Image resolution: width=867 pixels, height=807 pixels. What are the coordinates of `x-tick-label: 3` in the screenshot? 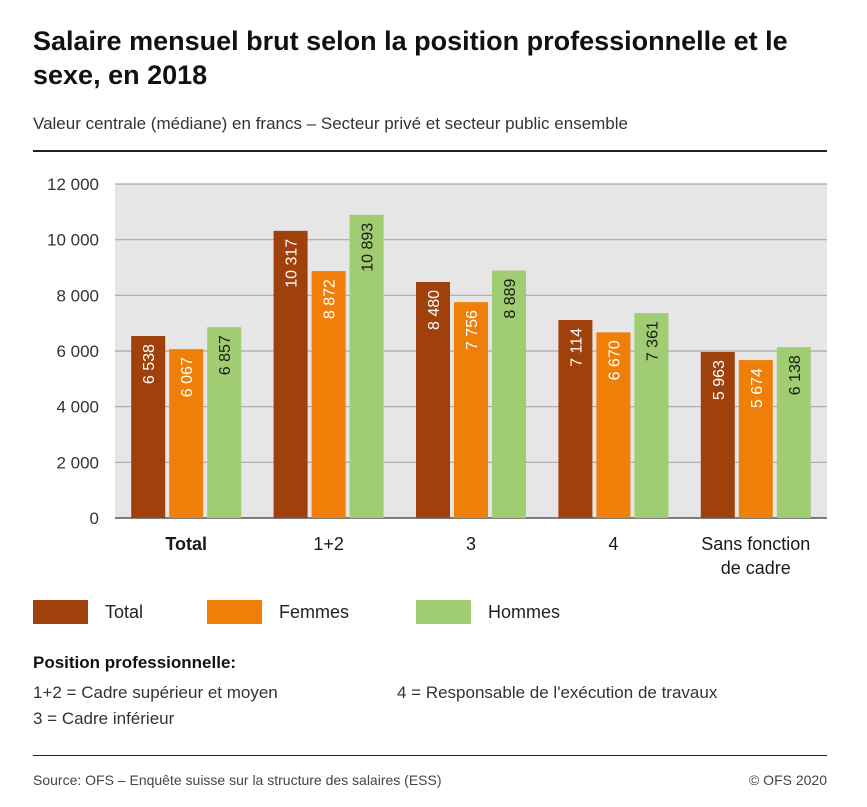 It's located at (471, 544).